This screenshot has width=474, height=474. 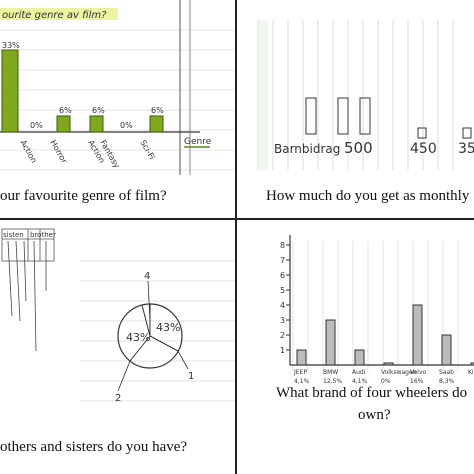 I want to click on genre-axis-label: Genre, so click(x=198, y=142).